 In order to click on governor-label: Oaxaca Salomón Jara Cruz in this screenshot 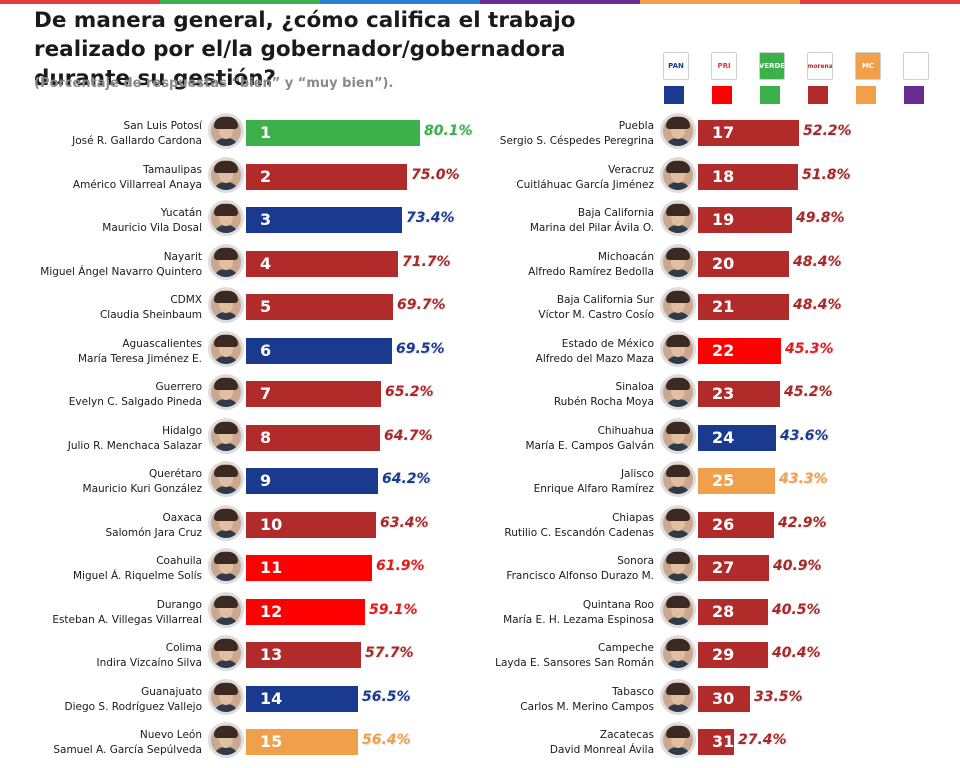, I will do `click(101, 526)`.